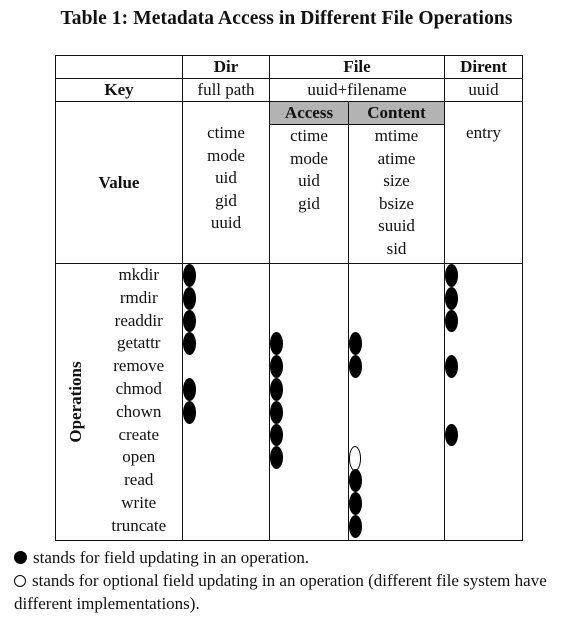  I want to click on value-access: ctime mode uid gid, so click(309, 194).